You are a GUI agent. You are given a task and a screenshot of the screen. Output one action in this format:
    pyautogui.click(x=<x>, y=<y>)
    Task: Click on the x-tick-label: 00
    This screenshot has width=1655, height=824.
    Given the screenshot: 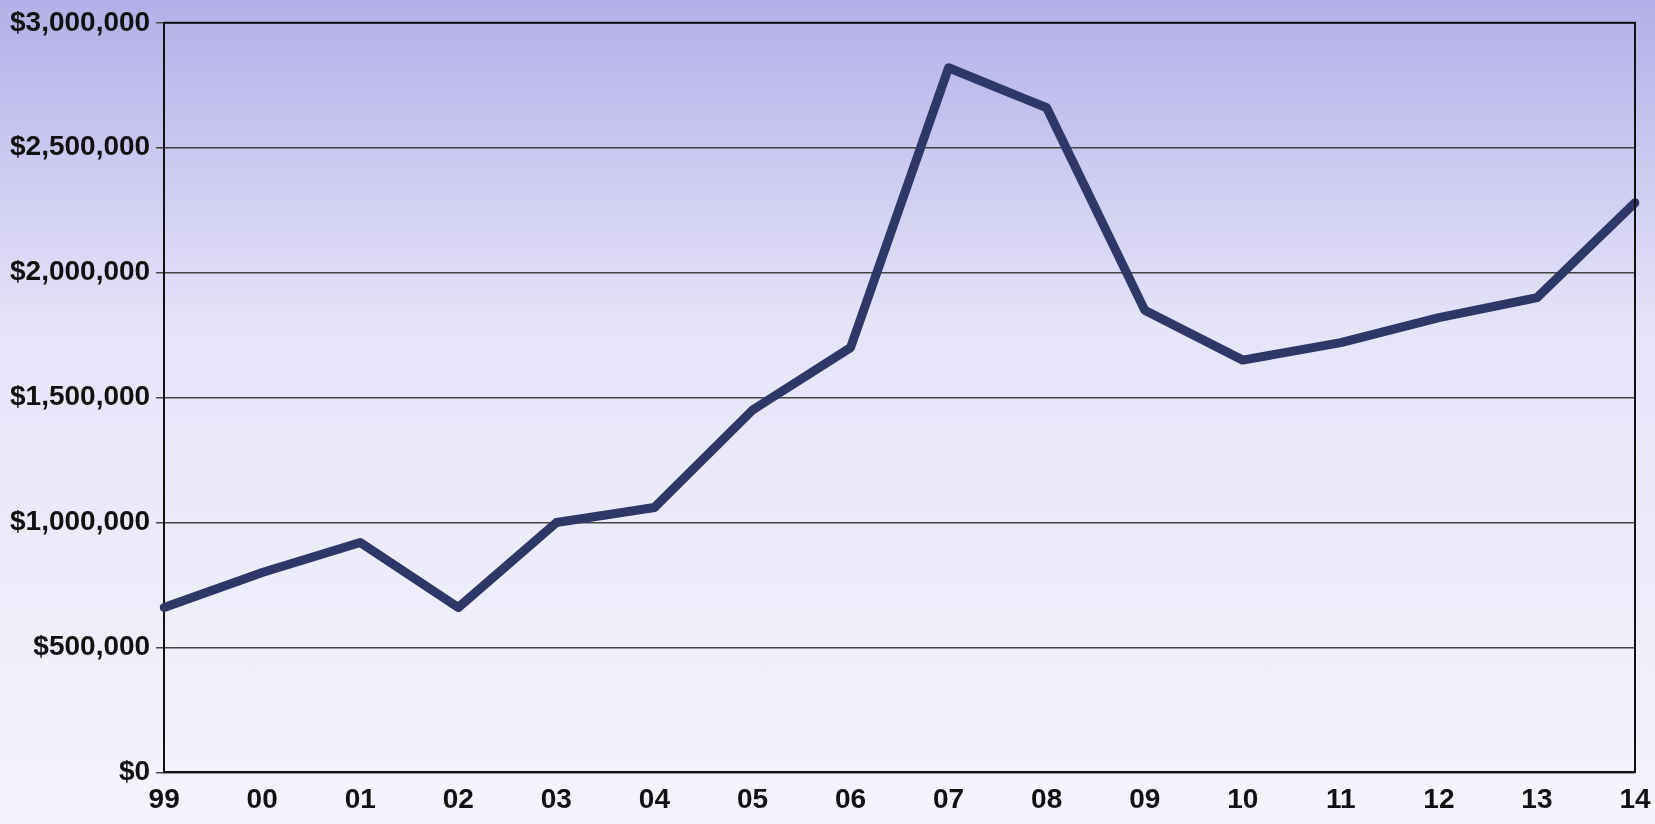 What is the action you would take?
    pyautogui.click(x=262, y=798)
    